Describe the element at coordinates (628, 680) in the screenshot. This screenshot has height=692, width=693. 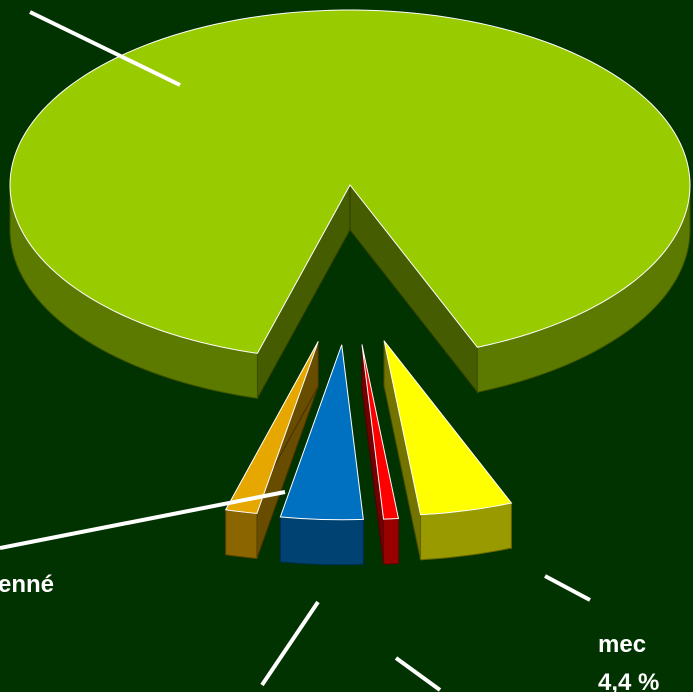
I see `value-label: 4,4 %` at that location.